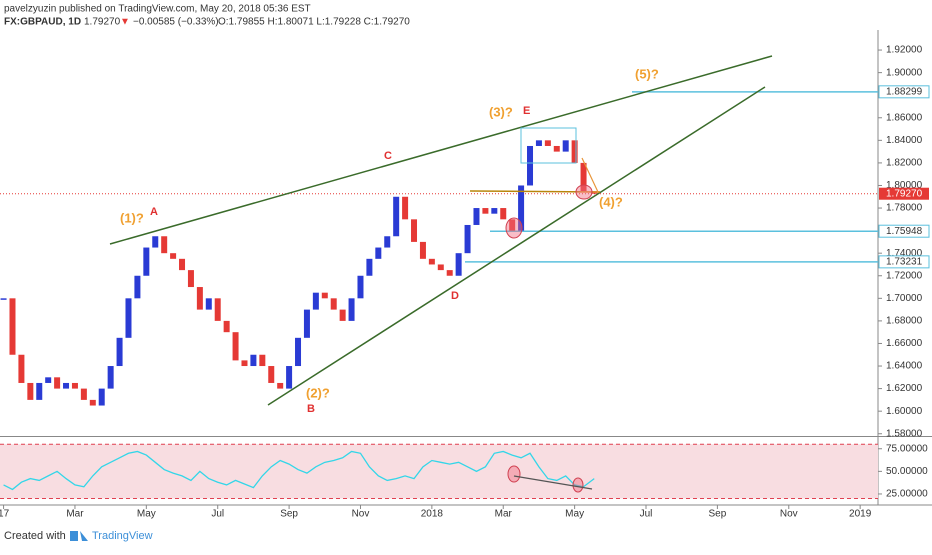  Describe the element at coordinates (589, 175) in the screenshot. I see `triangle` at that location.